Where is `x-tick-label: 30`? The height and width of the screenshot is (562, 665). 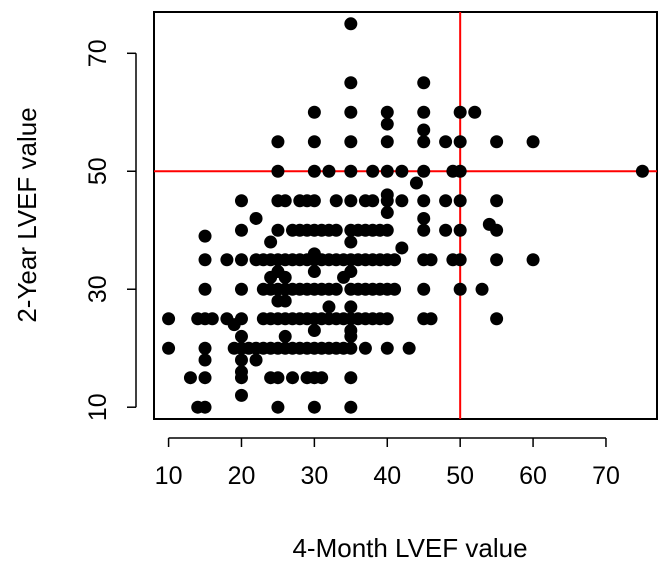 x-tick-label: 30 is located at coordinates (314, 476).